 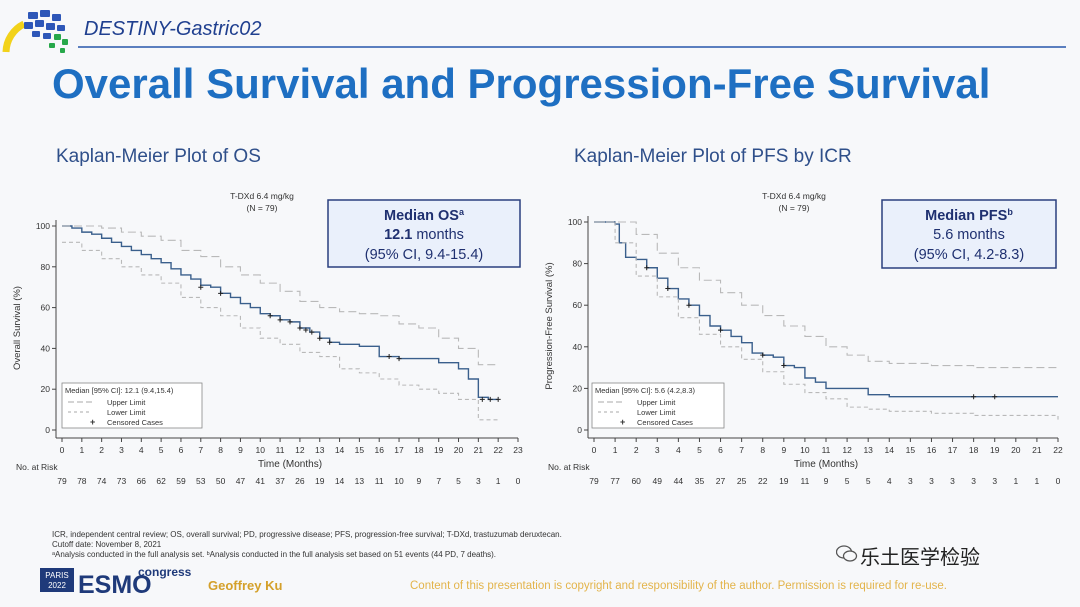 I want to click on series-line-lower-limit, so click(x=826, y=320).